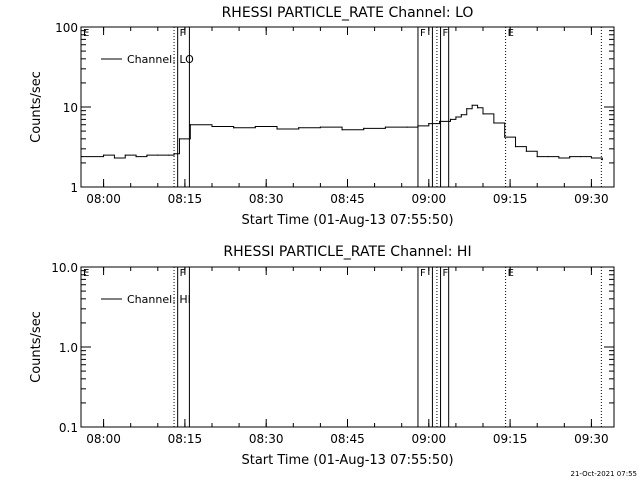 This screenshot has height=480, width=640. I want to click on lo-chart-title: RHESSI PARTICLE_RATE Channel: LO, so click(348, 13).